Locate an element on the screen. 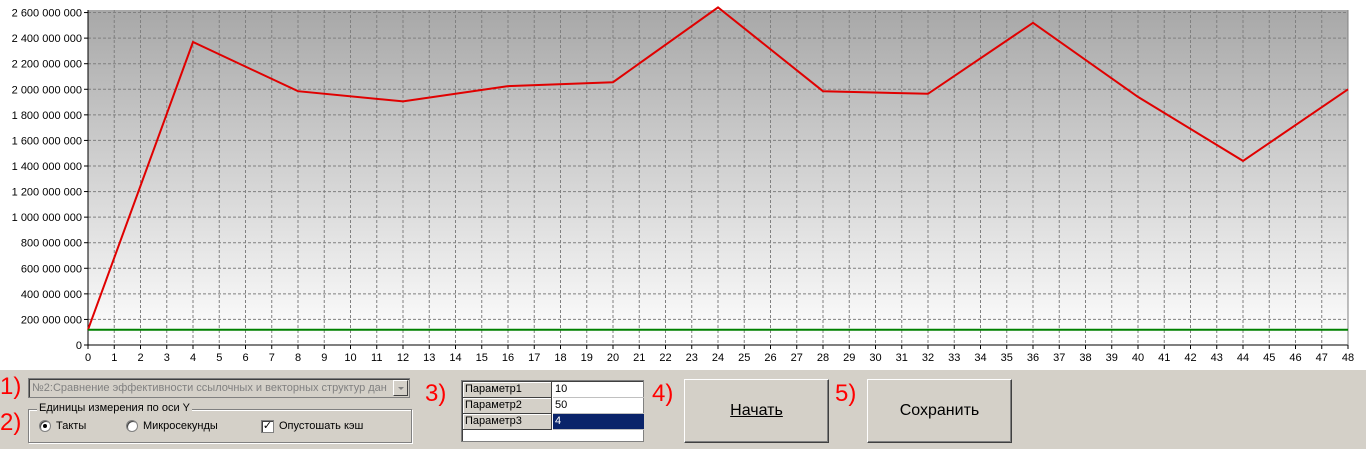 The image size is (1366, 449). chevron-down-icon is located at coordinates (400, 388).